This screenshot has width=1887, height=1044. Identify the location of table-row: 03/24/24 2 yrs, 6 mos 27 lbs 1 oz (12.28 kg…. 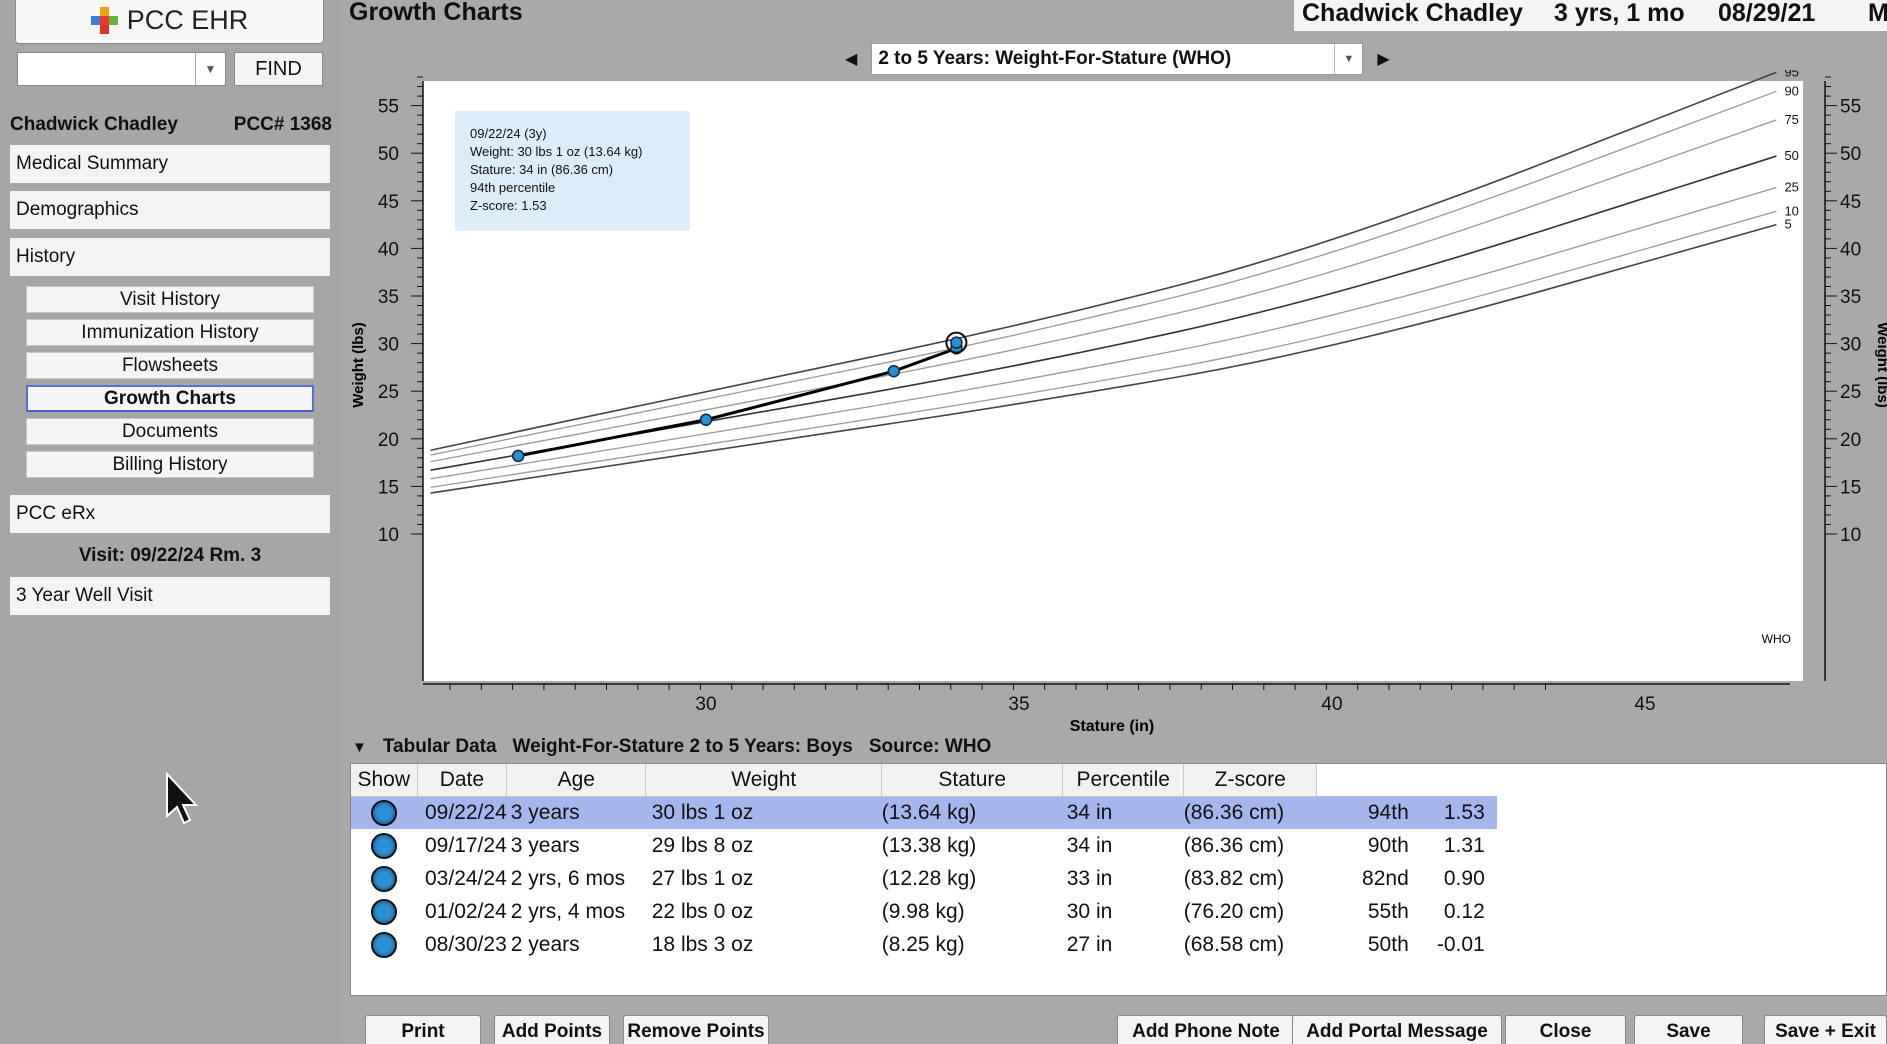
(924, 878).